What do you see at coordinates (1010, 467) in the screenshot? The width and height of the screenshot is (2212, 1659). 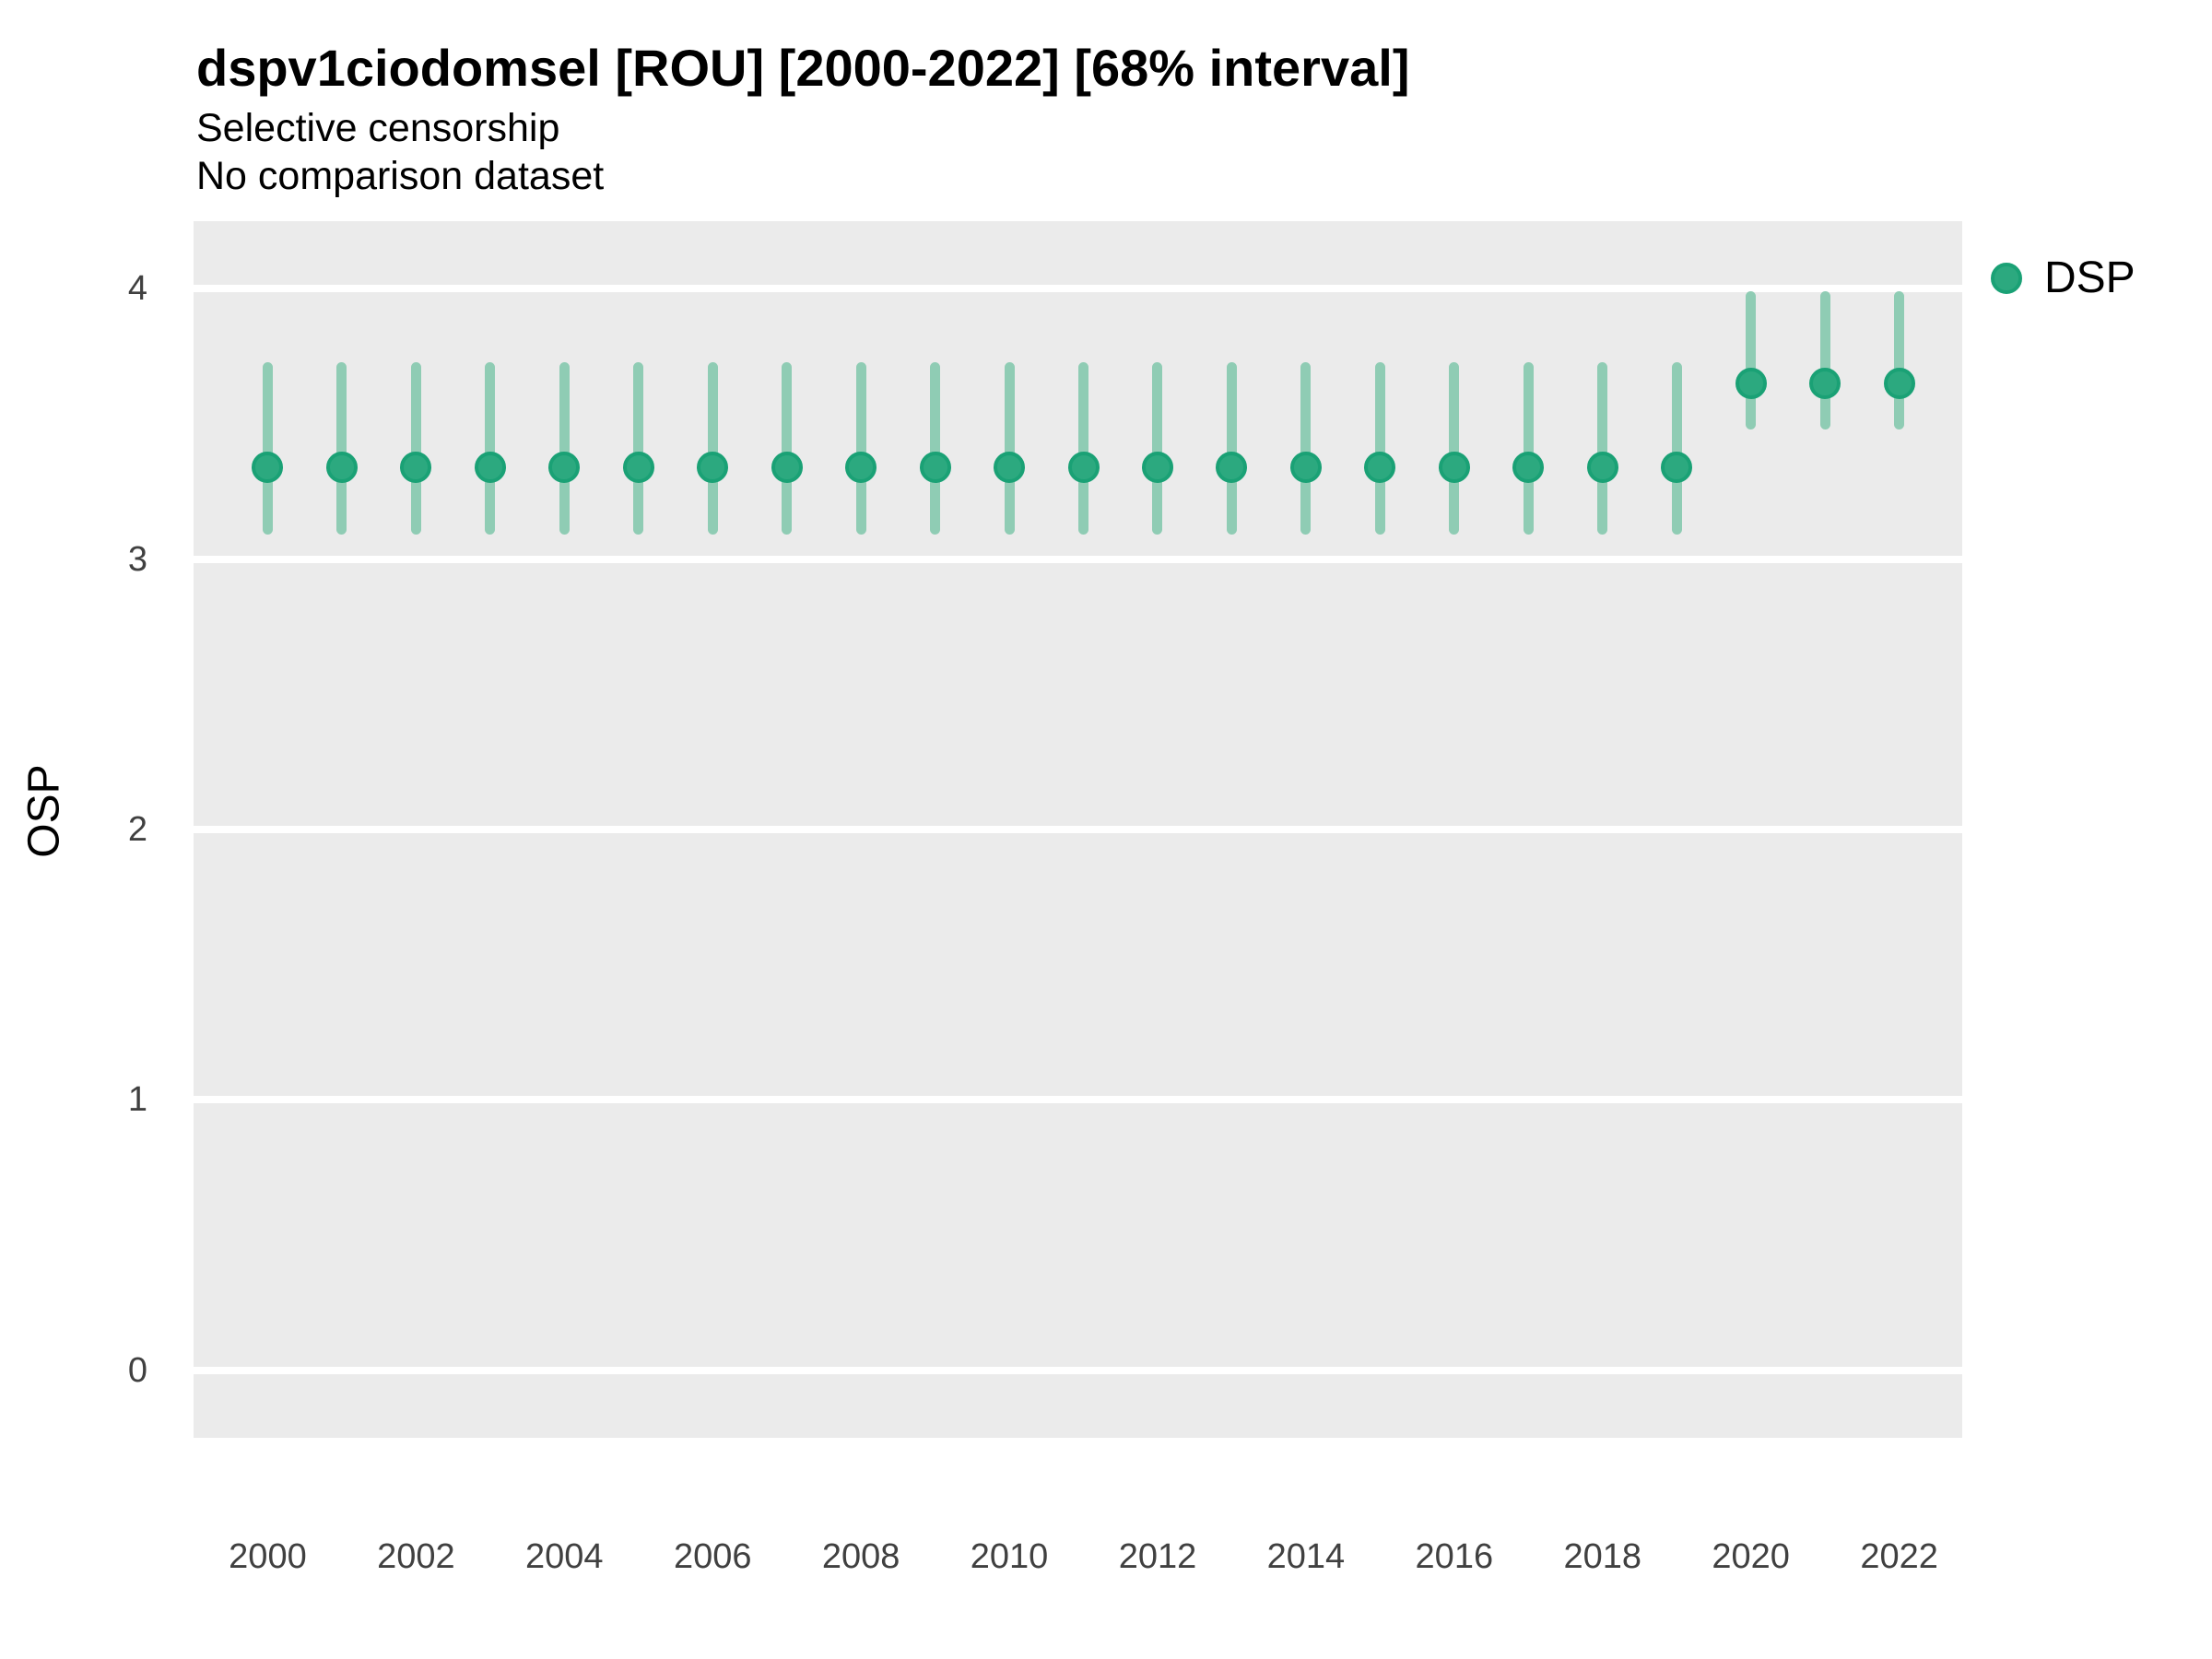 I see `data-point-2010` at bounding box center [1010, 467].